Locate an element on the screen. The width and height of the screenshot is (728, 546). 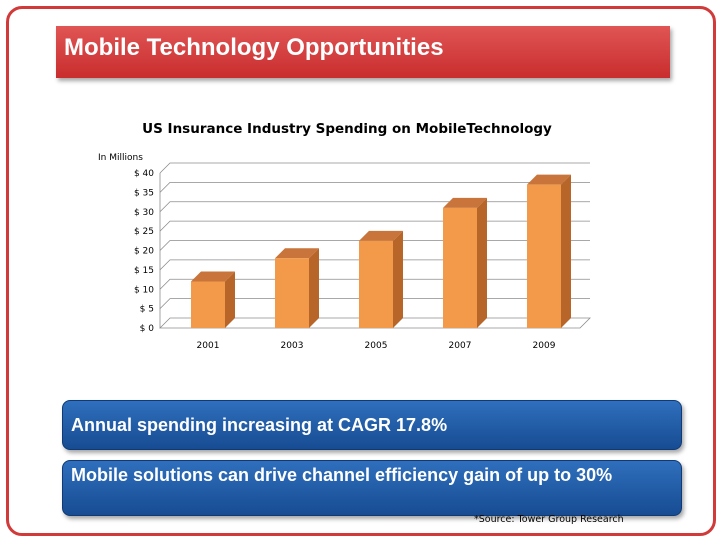
y-tick-label: $ 40 is located at coordinates (144, 174).